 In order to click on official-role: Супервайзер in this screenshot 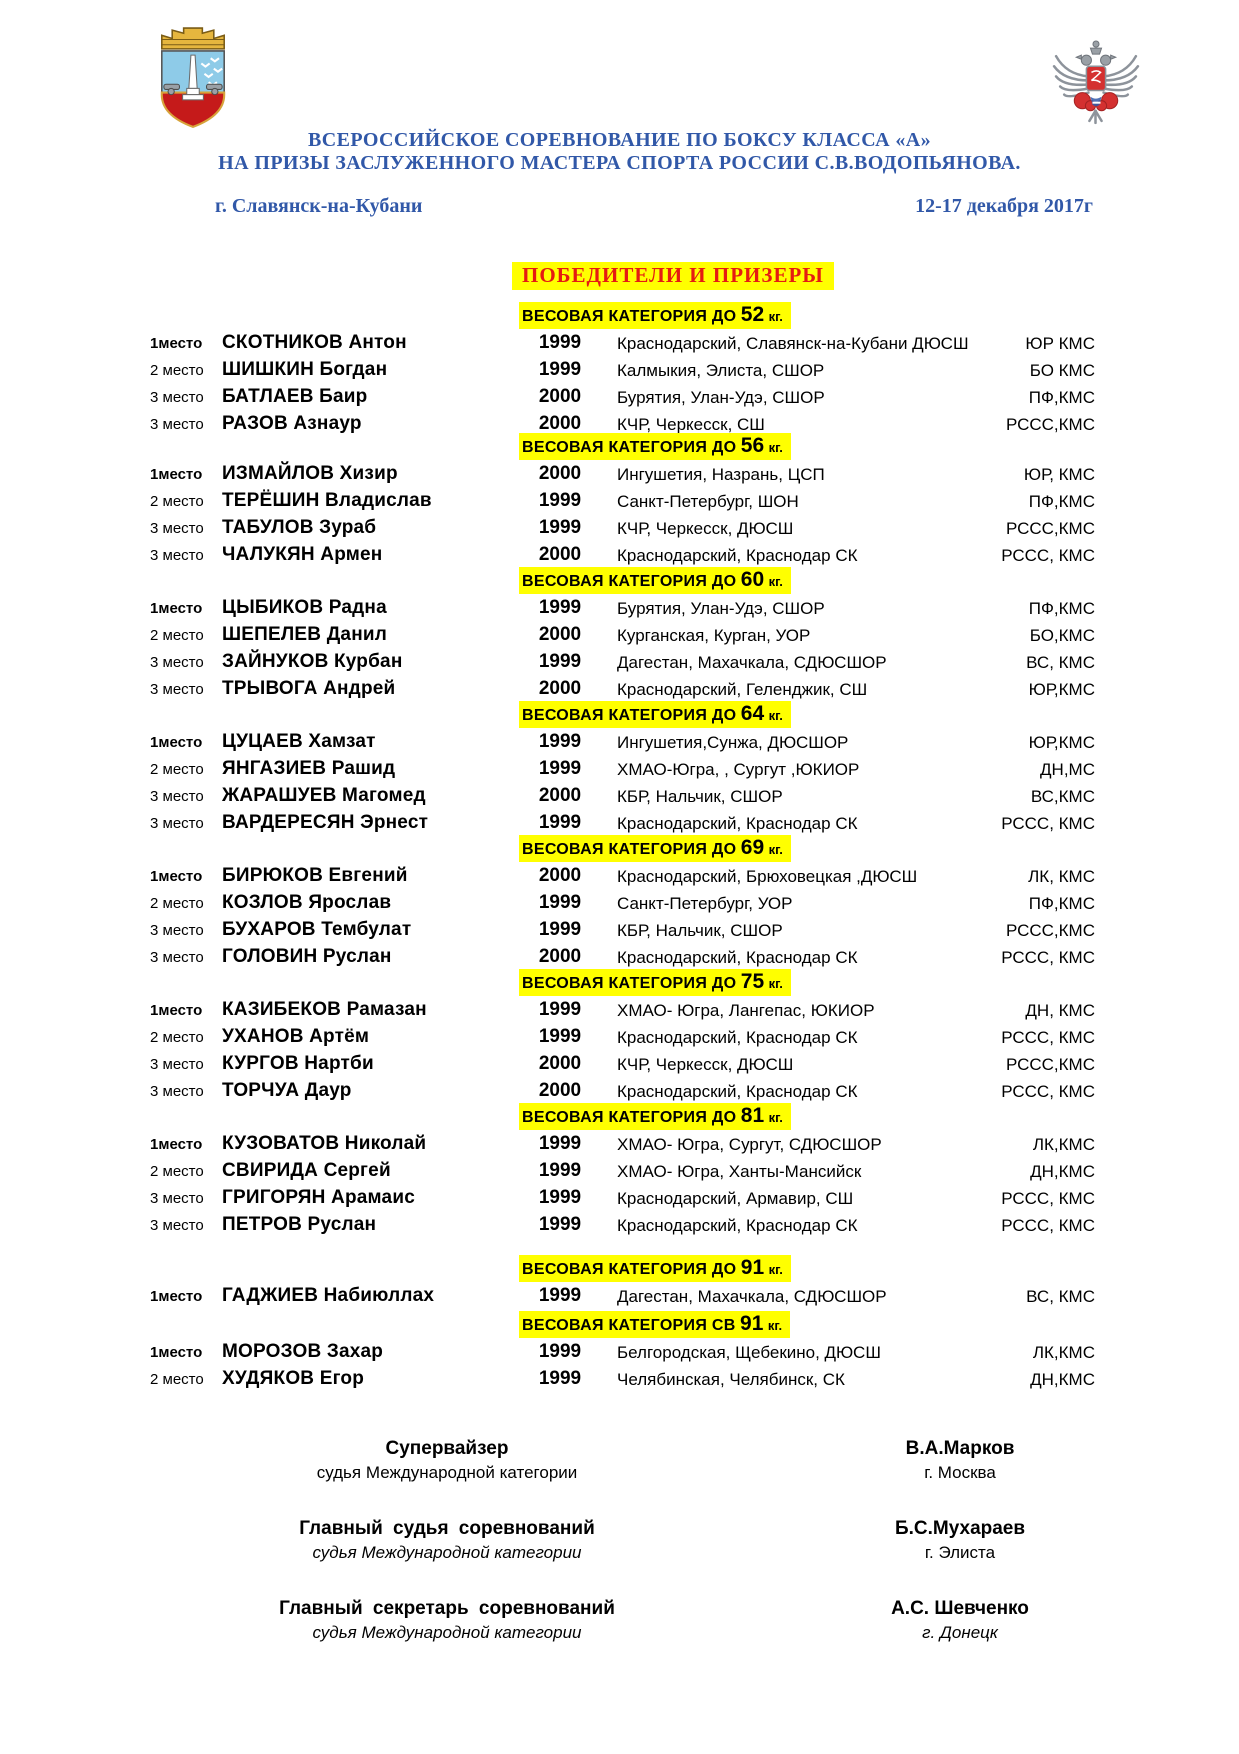, I will do `click(447, 1448)`.